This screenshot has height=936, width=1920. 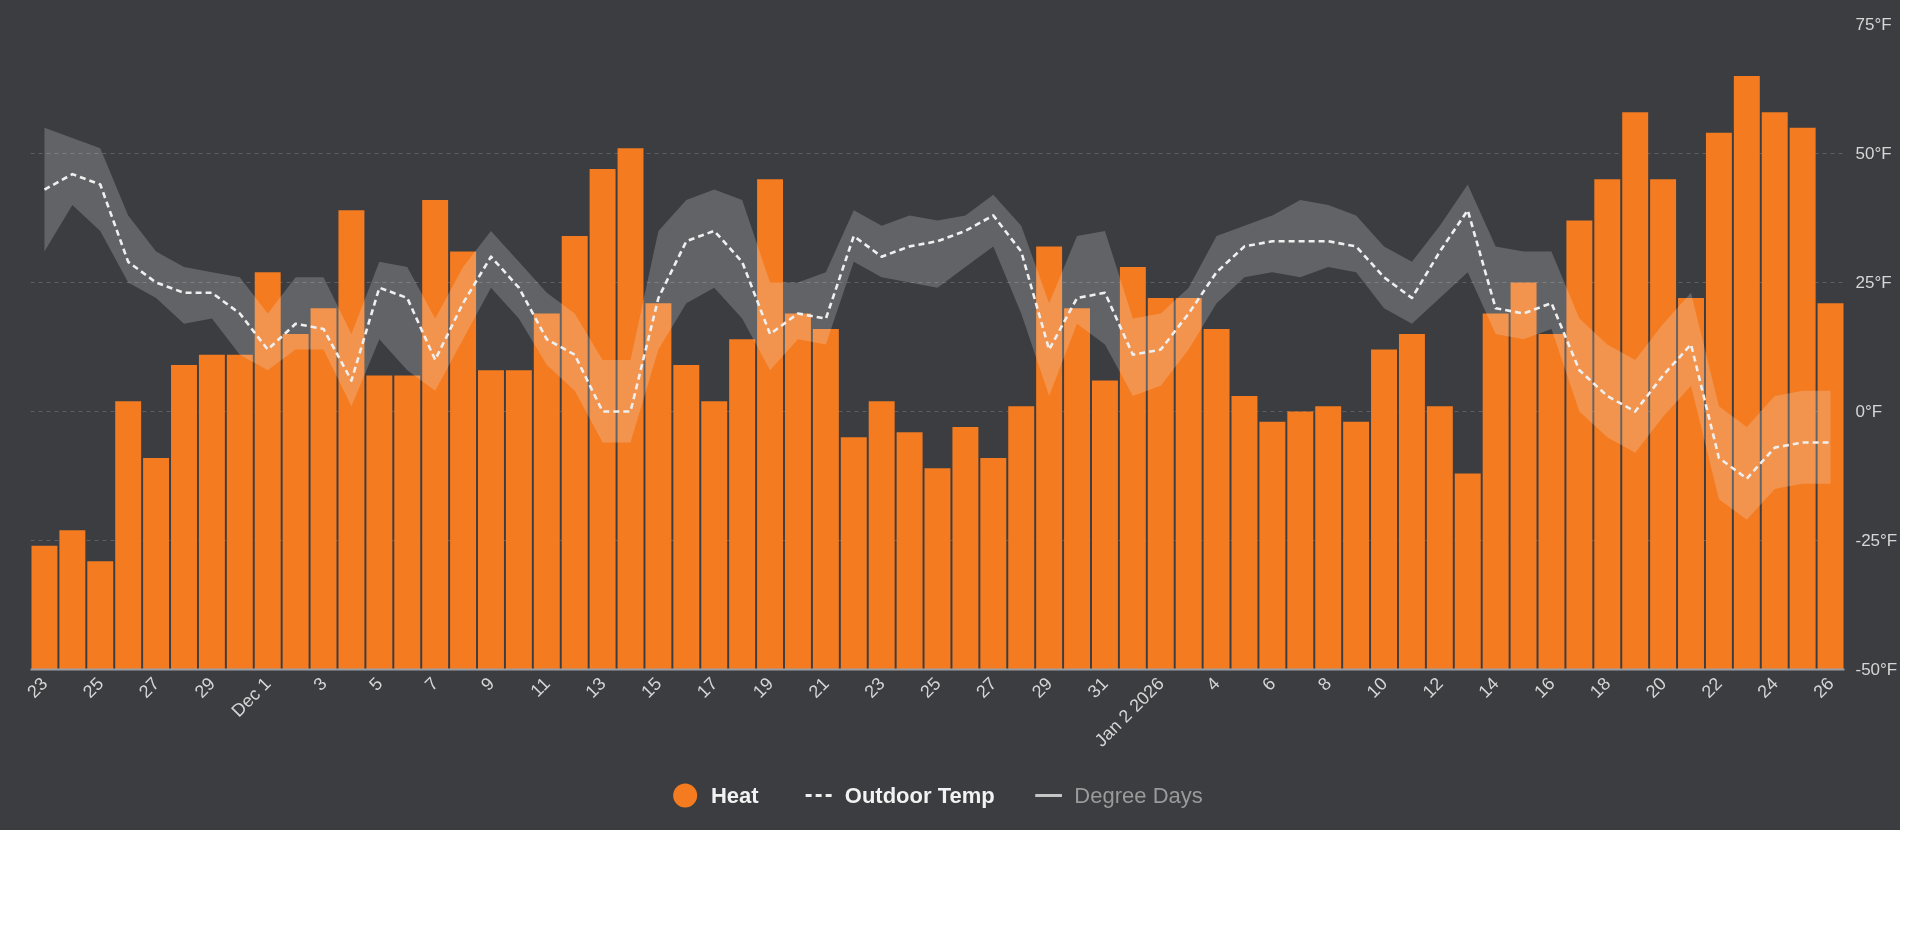 What do you see at coordinates (1823, 687) in the screenshot?
I see `x-tick-label: 26` at bounding box center [1823, 687].